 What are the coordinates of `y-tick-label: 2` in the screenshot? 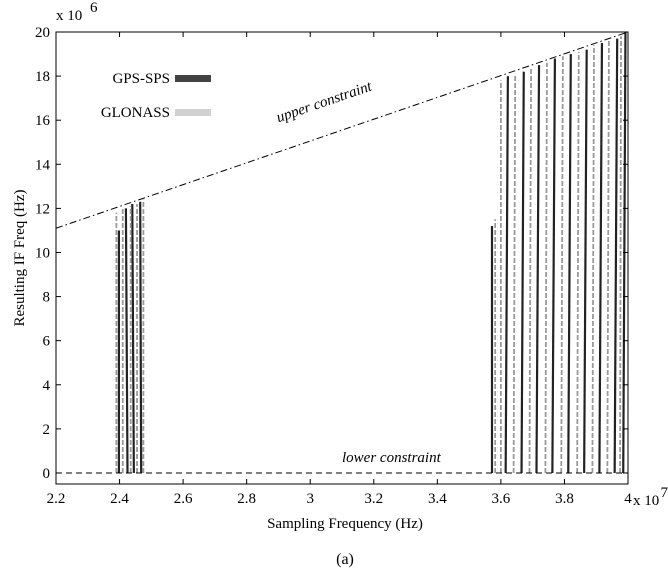 It's located at (47, 430).